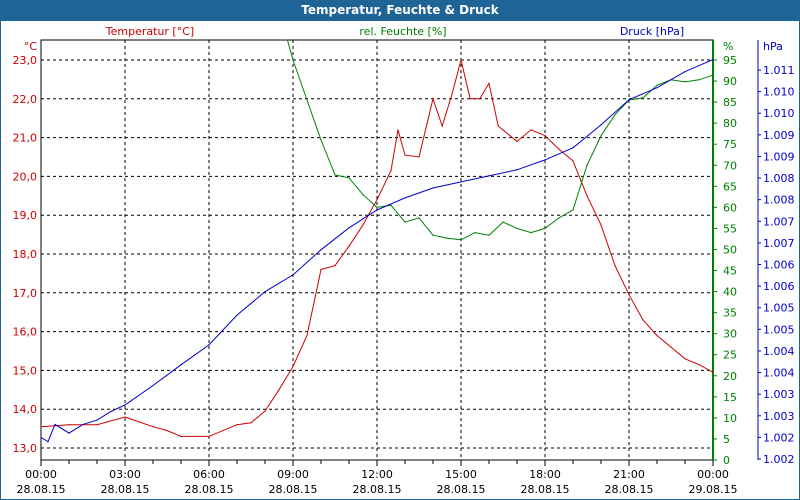  I want to click on x-tick-time: 15:00, so click(461, 474).